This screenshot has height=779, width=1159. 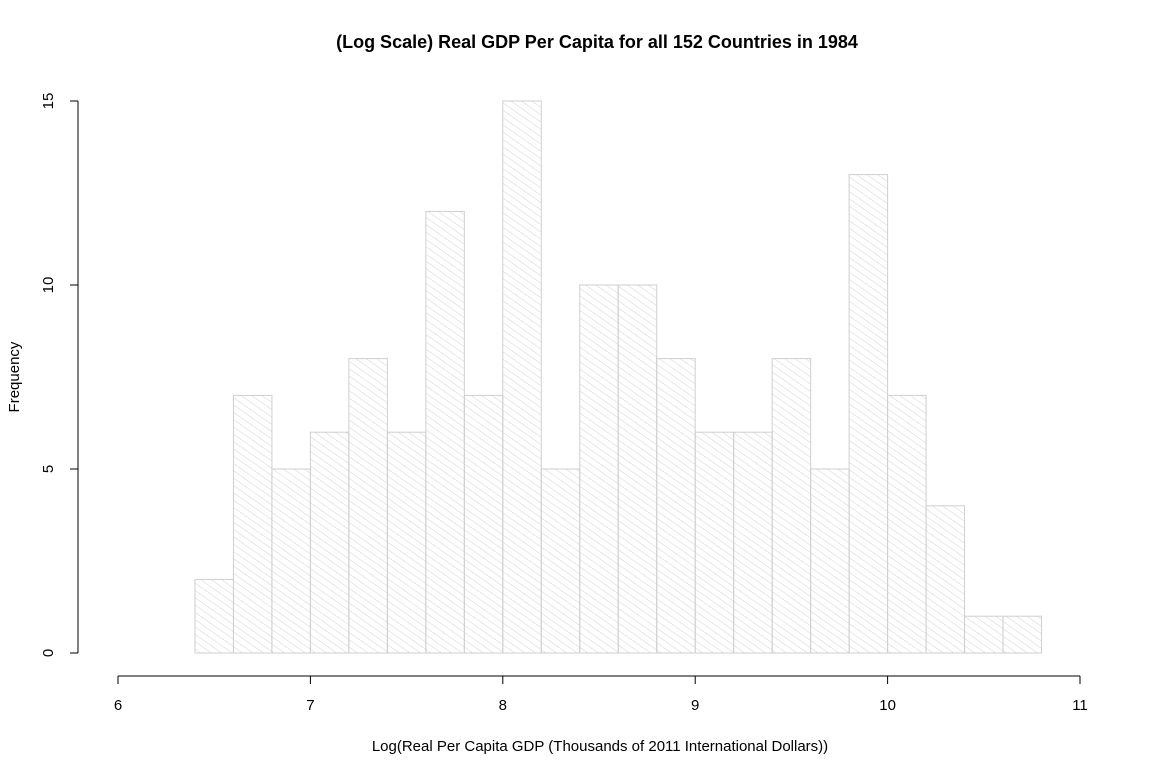 I want to click on y-tick-label: 10, so click(x=48, y=285).